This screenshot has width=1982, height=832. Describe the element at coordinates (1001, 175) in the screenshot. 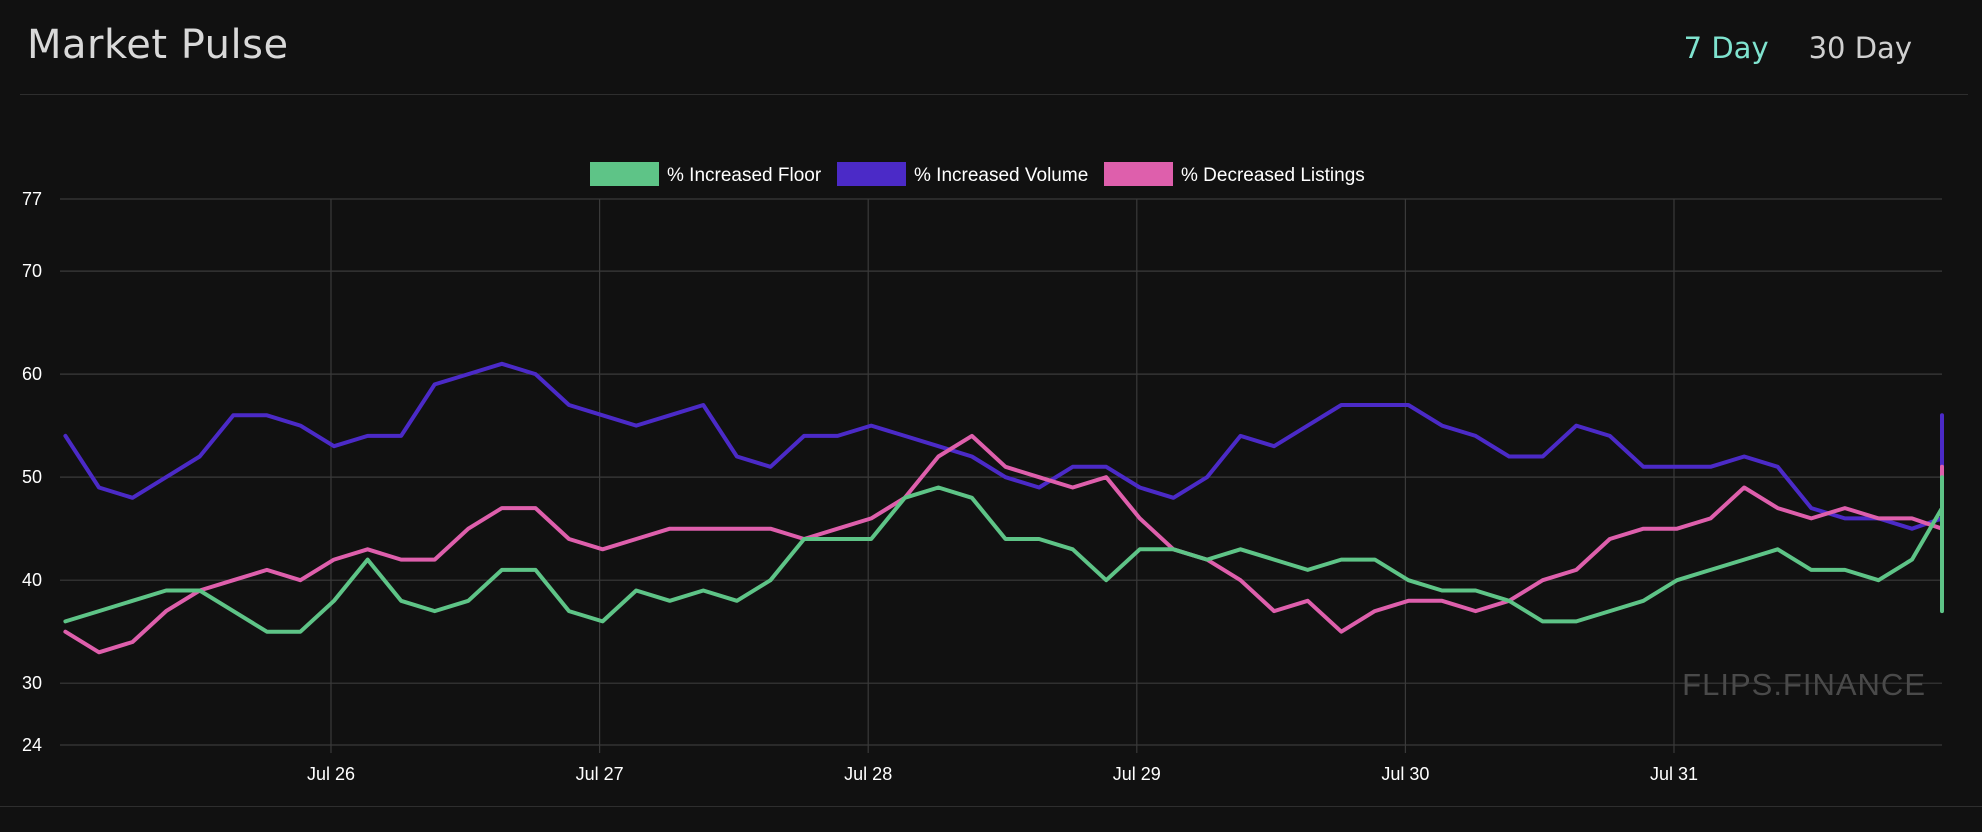

I see `legend-label-volume: % Increased Volume` at that location.